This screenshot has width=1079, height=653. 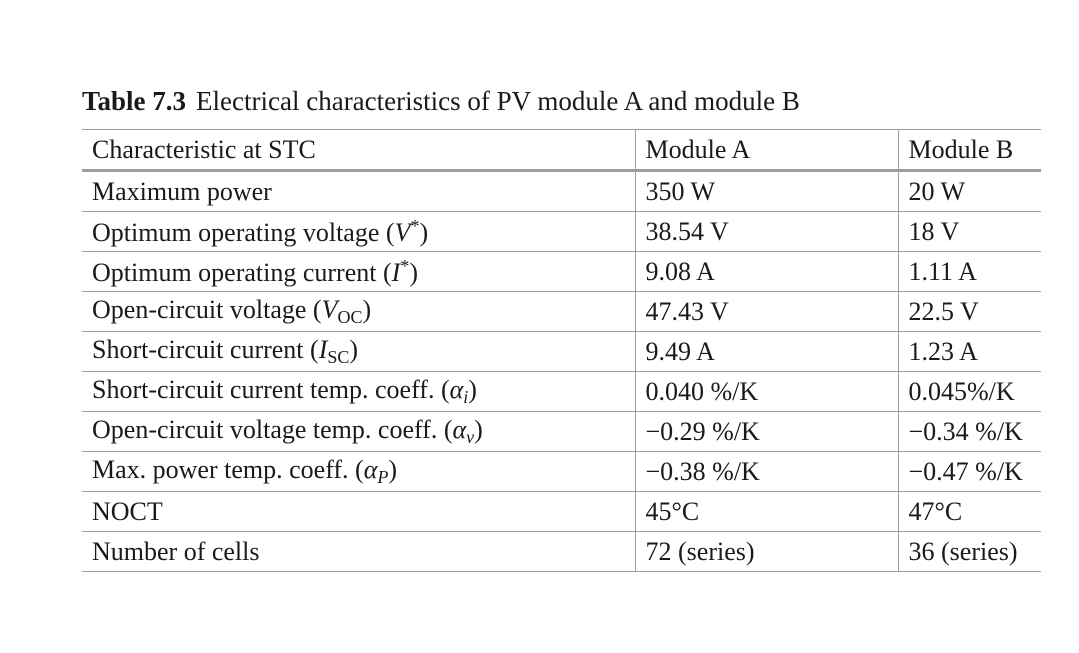 I want to click on header-module-b: Module B, so click(x=969, y=150).